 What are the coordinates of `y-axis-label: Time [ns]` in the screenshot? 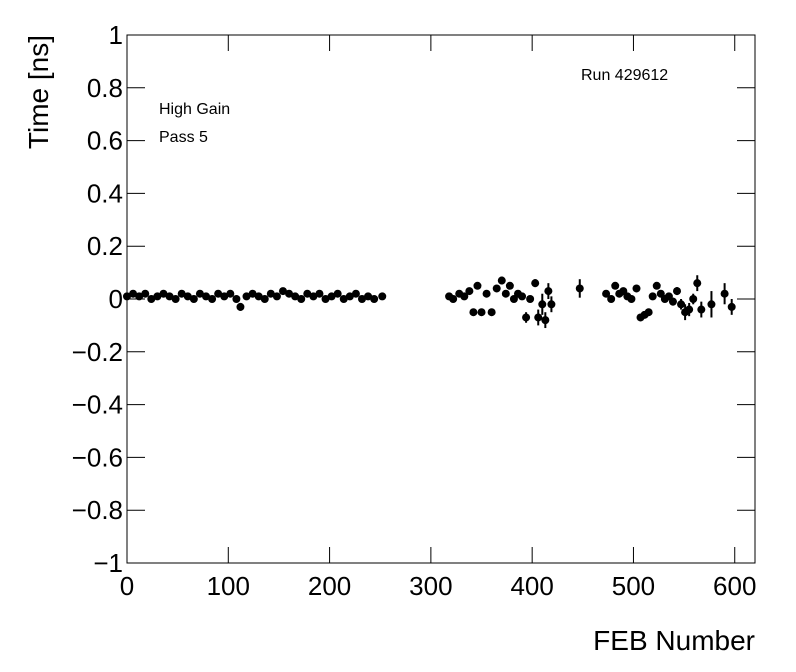 It's located at (38, 92).